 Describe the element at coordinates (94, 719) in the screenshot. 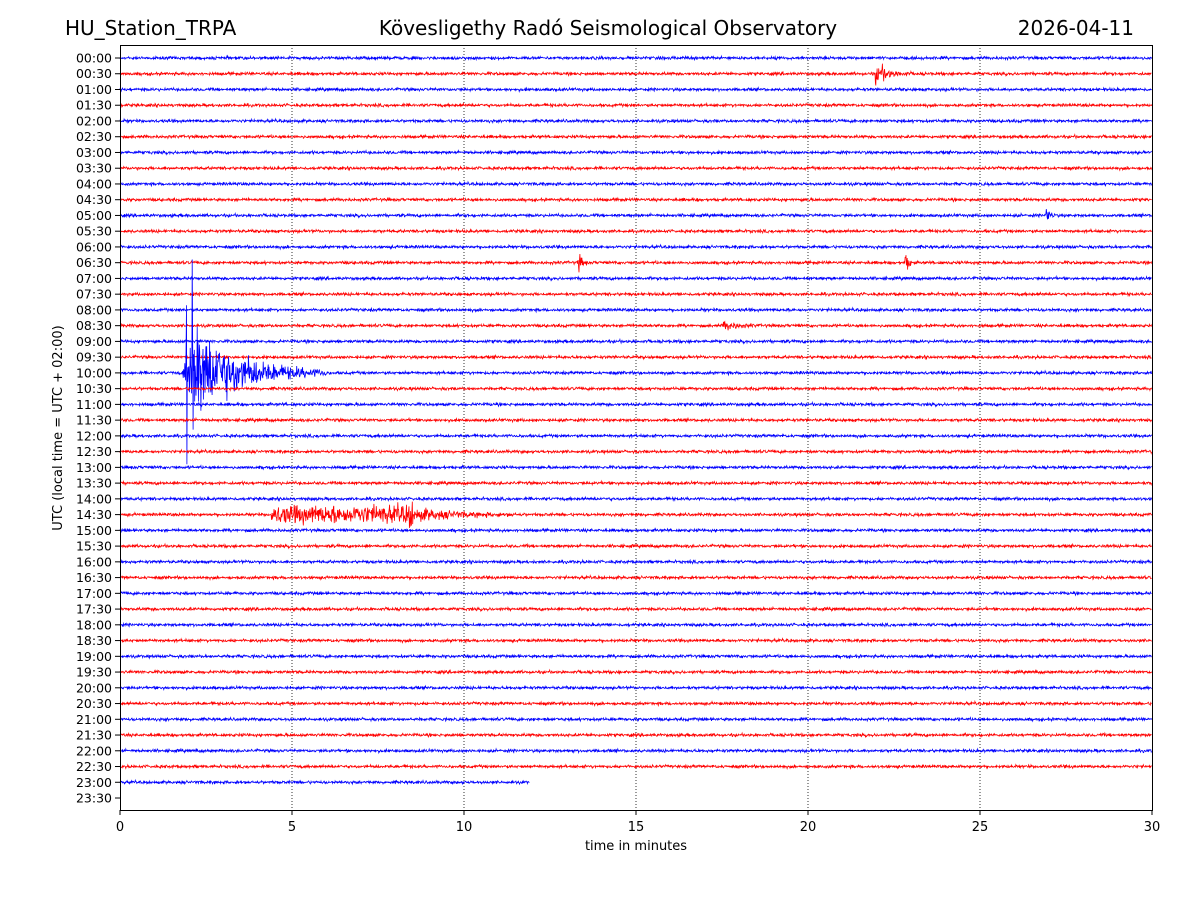

I see `y-tick-label: 21:00` at that location.